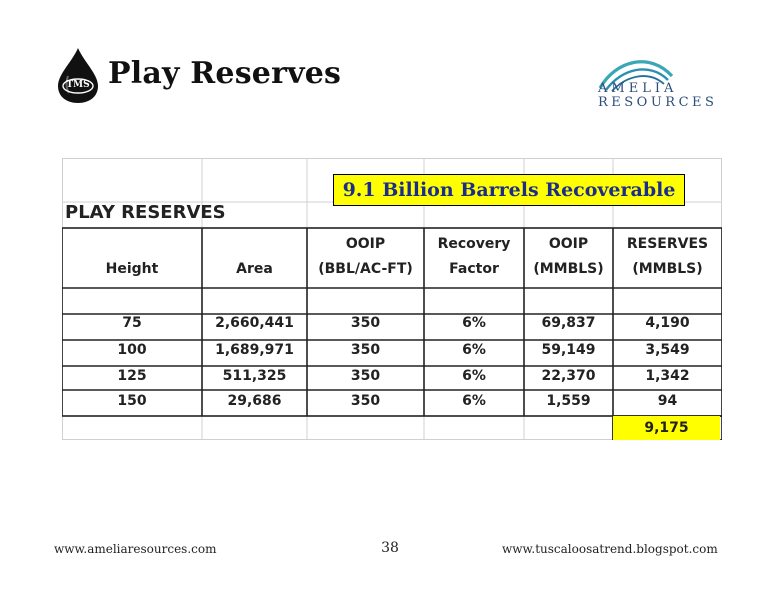  I want to click on sheet-title: PLAY RESERVES, so click(145, 212).